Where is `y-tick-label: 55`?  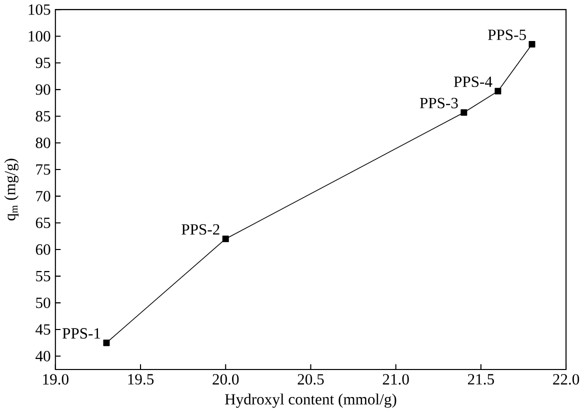 y-tick-label: 55 is located at coordinates (43, 276).